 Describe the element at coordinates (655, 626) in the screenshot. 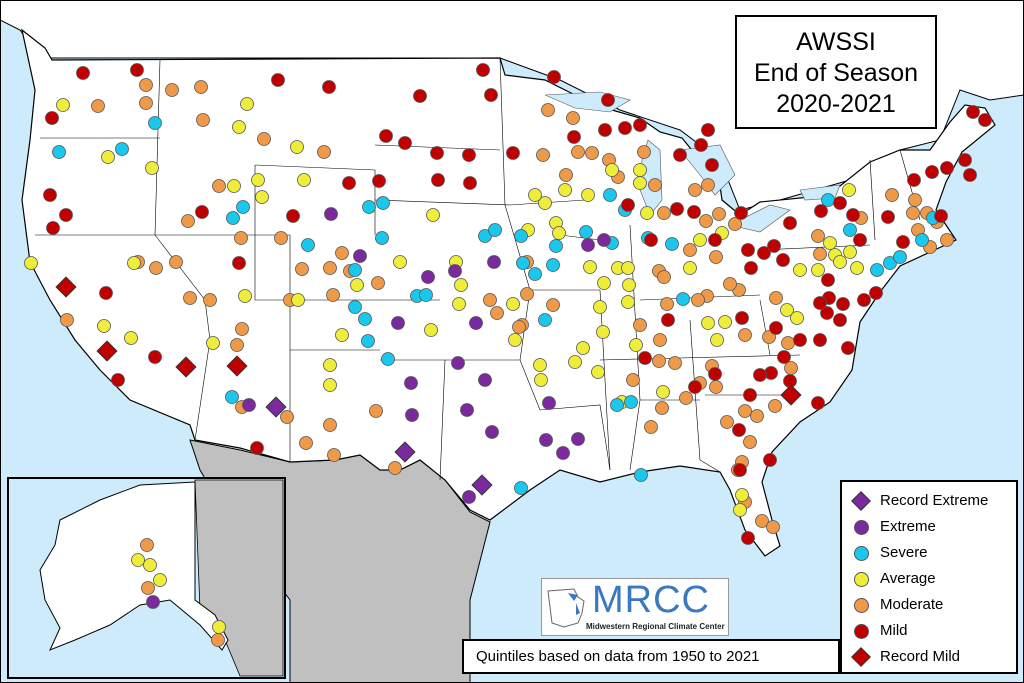

I see `logo-subtitle: Midwestern Regional Climate Center` at that location.